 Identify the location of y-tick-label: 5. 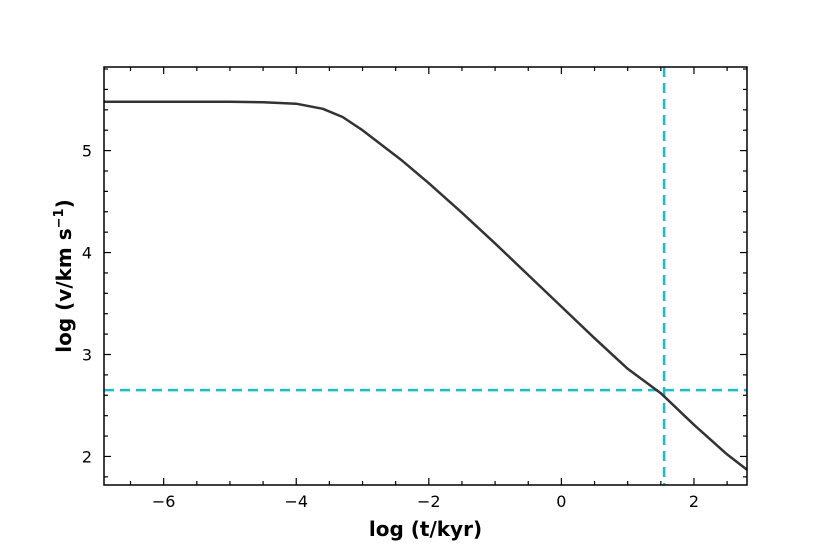
(87, 151).